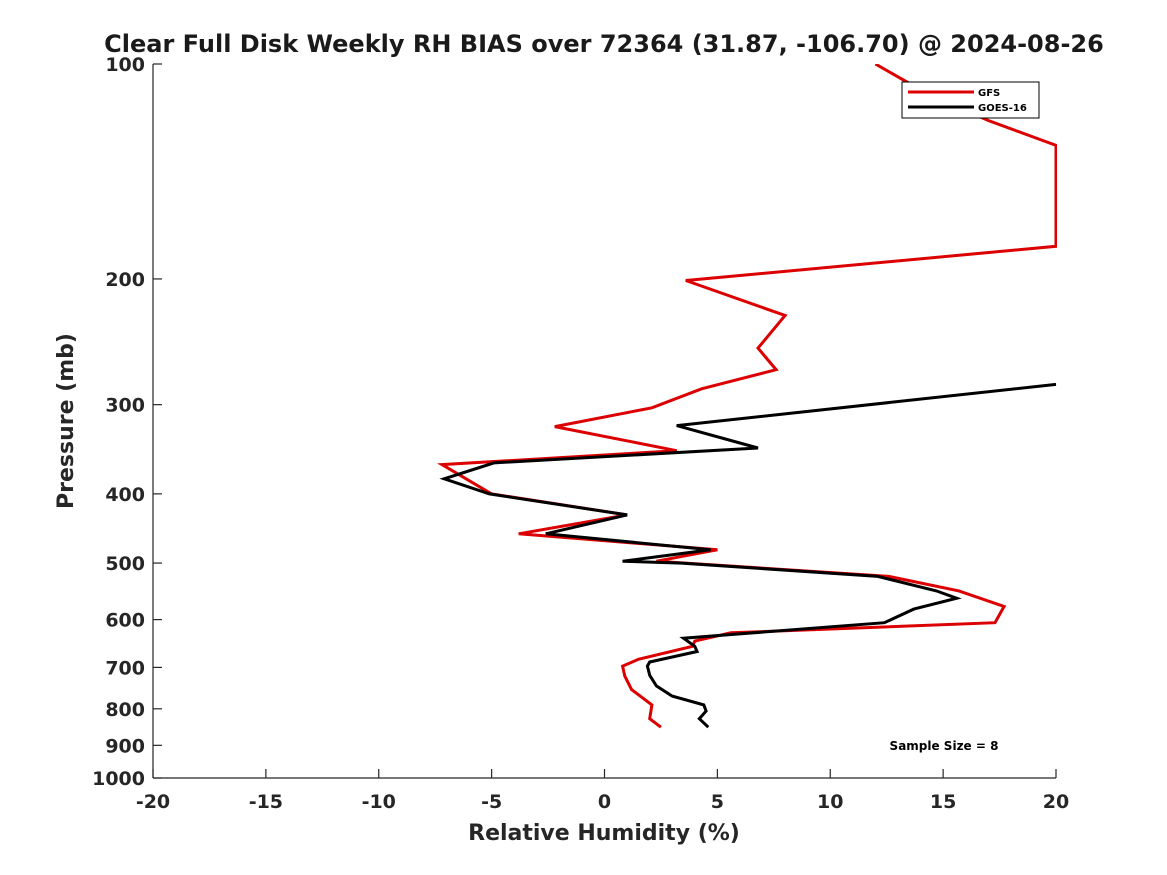  Describe the element at coordinates (125, 710) in the screenshot. I see `y-tick-label: 800` at that location.